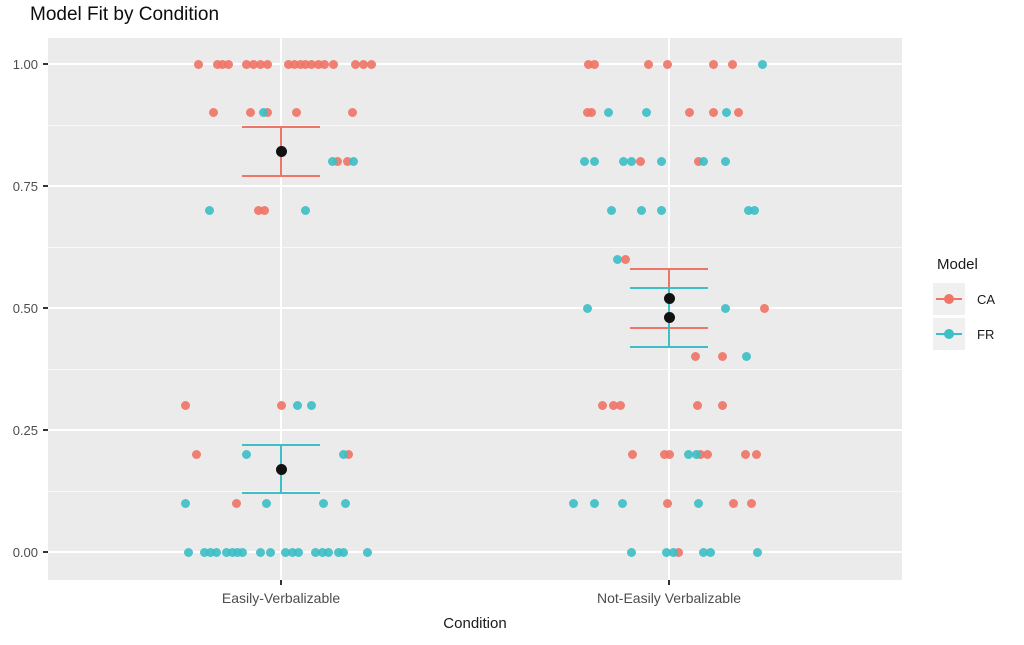 The image size is (1024, 645). What do you see at coordinates (986, 299) in the screenshot?
I see `legend-label-ca: CA` at bounding box center [986, 299].